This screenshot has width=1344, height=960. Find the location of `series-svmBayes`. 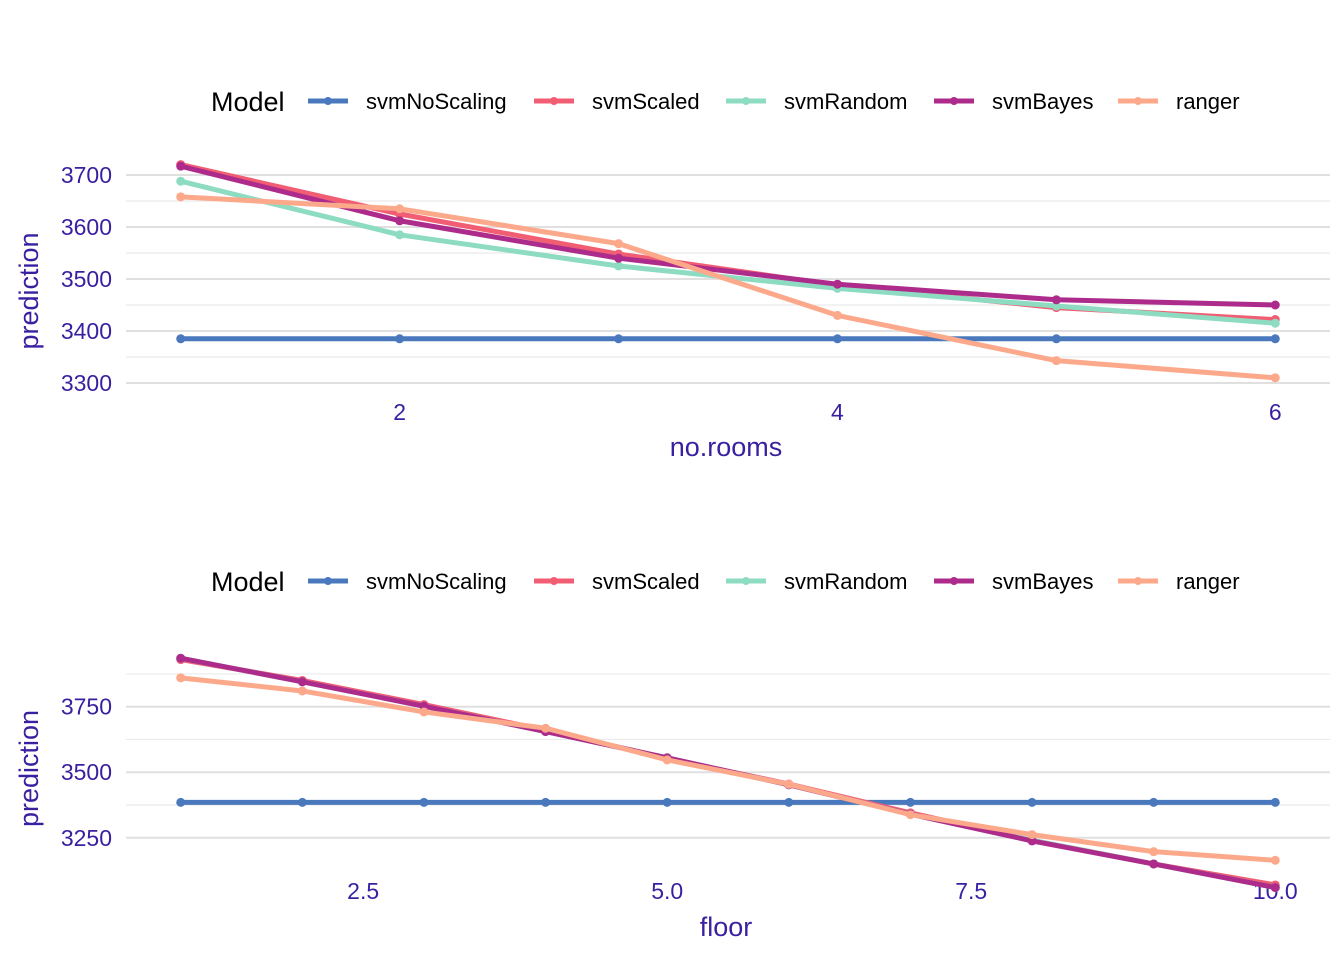

series-svmBayes is located at coordinates (728, 235).